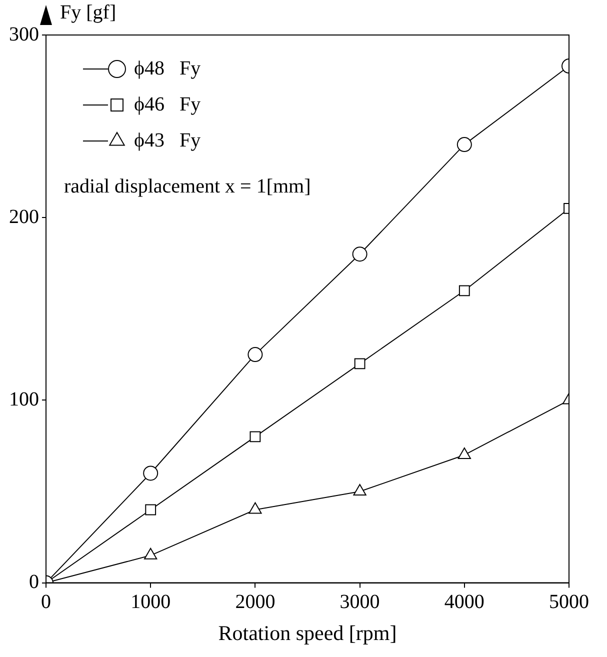 This screenshot has width=607, height=657. What do you see at coordinates (255, 602) in the screenshot?
I see `x-tick-label: 2000` at bounding box center [255, 602].